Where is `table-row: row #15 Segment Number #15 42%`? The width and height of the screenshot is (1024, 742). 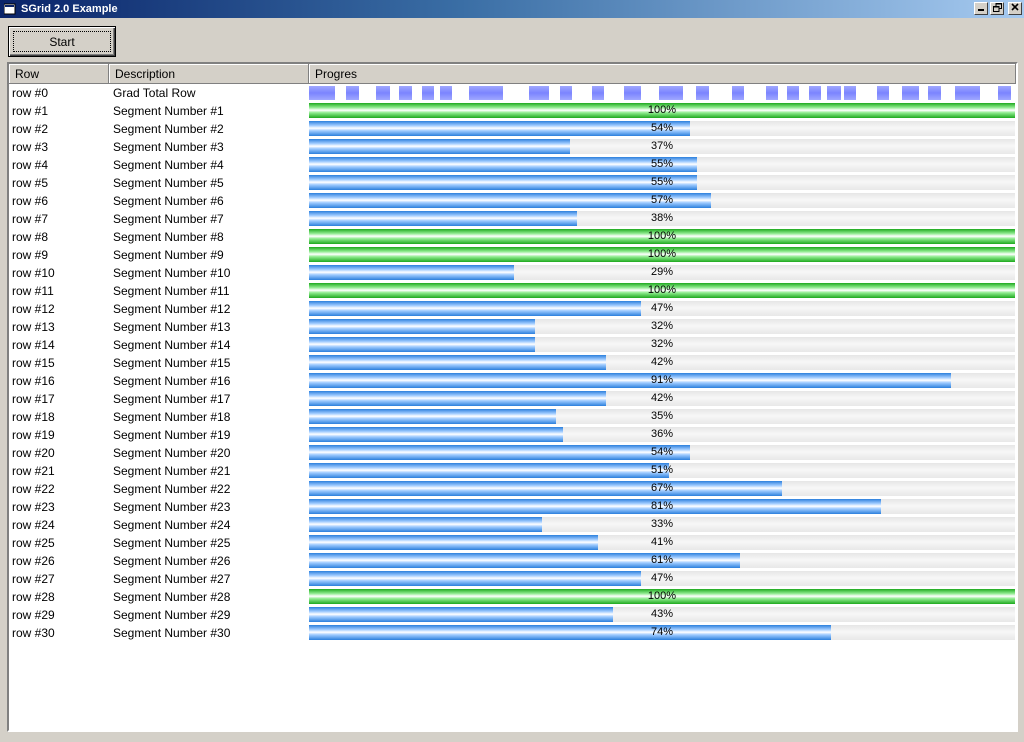
table-row: row #15 Segment Number #15 42% is located at coordinates (512, 363).